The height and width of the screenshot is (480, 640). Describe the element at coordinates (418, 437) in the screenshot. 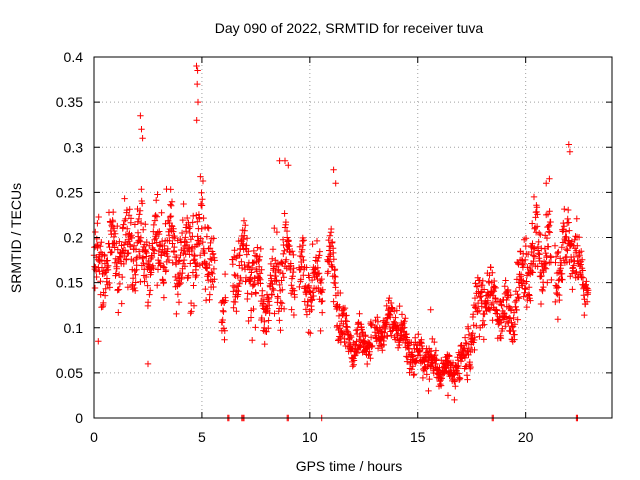

I see `x-tick-label: 15` at that location.